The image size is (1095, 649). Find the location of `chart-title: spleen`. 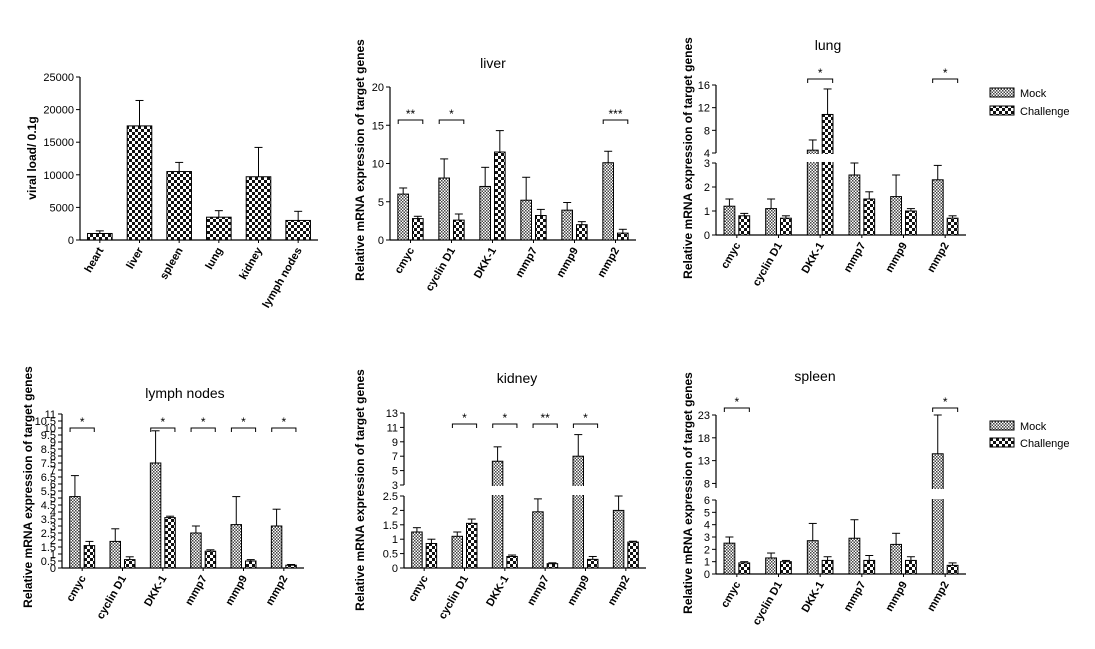

chart-title: spleen is located at coordinates (814, 376).